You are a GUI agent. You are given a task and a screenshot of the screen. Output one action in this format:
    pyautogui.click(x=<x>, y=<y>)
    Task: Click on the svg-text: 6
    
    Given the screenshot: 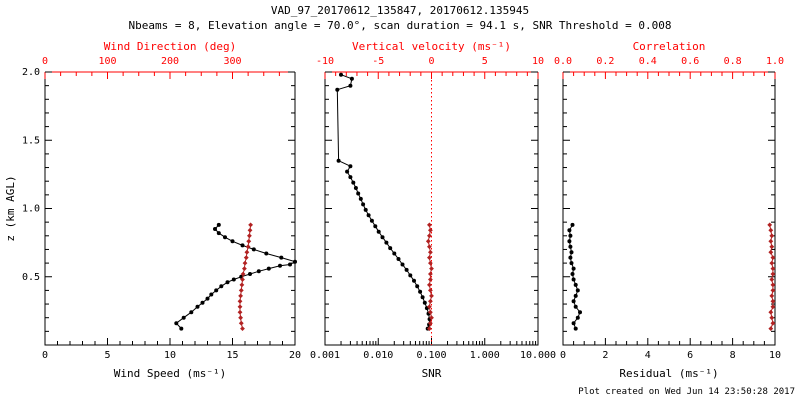 What is the action you would take?
    pyautogui.click(x=690, y=355)
    